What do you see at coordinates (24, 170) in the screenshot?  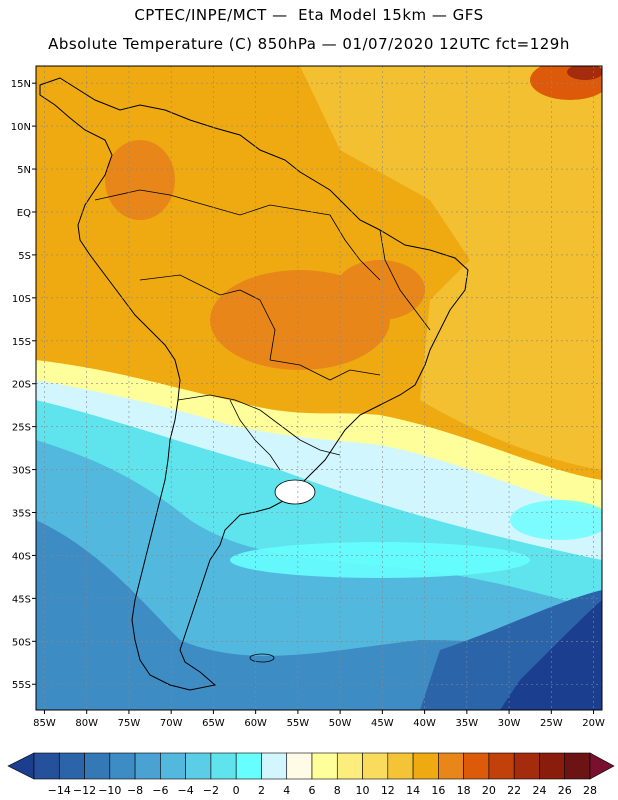 I see `lat-tick-label: 5N` at bounding box center [24, 170].